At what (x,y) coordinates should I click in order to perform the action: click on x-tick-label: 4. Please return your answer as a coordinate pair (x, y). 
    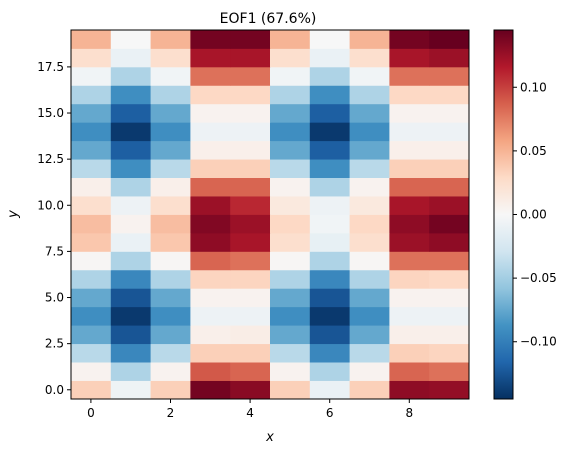
    Looking at the image, I should click on (250, 413).